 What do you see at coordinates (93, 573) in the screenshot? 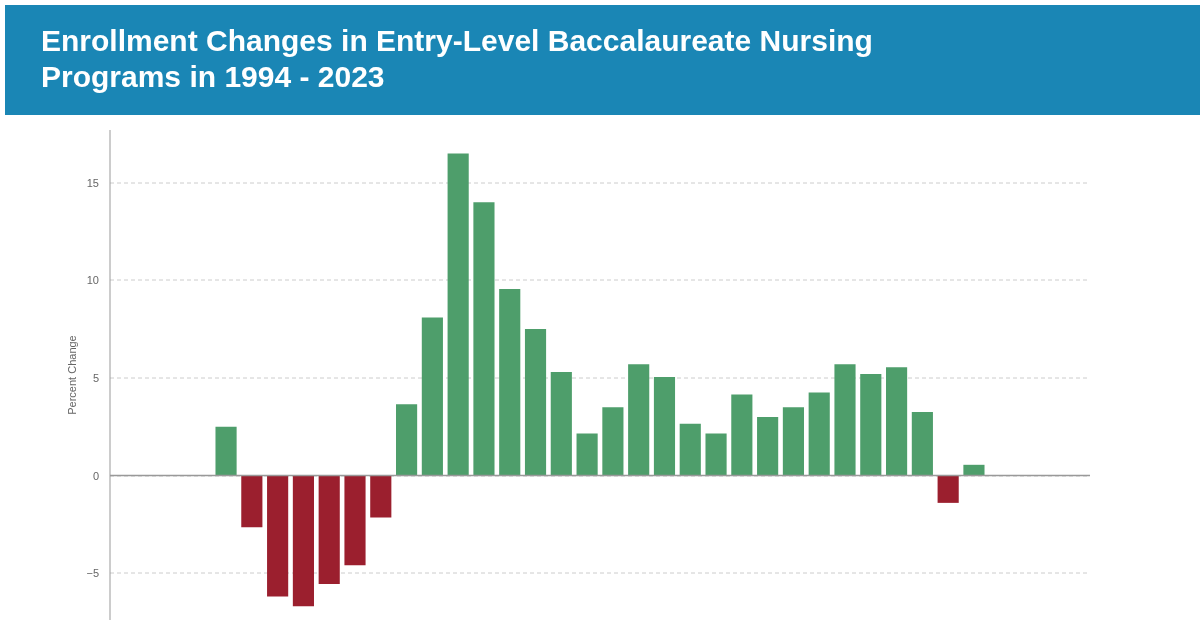
I see `y-tick-label: −5` at bounding box center [93, 573].